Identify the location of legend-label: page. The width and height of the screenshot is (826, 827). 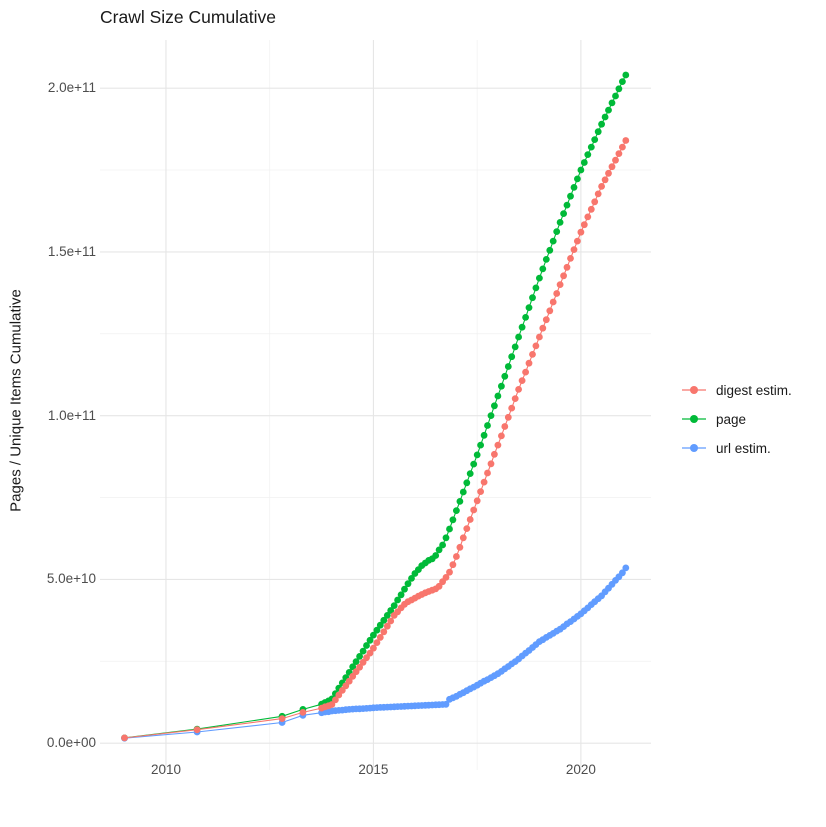
(731, 419).